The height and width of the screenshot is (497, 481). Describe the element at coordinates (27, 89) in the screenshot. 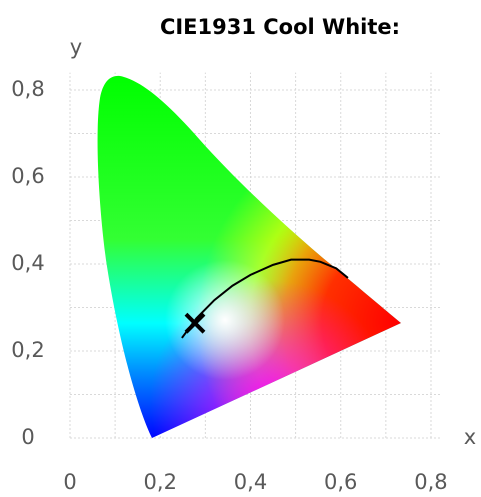

I see `y-tick-label: 0,8` at that location.